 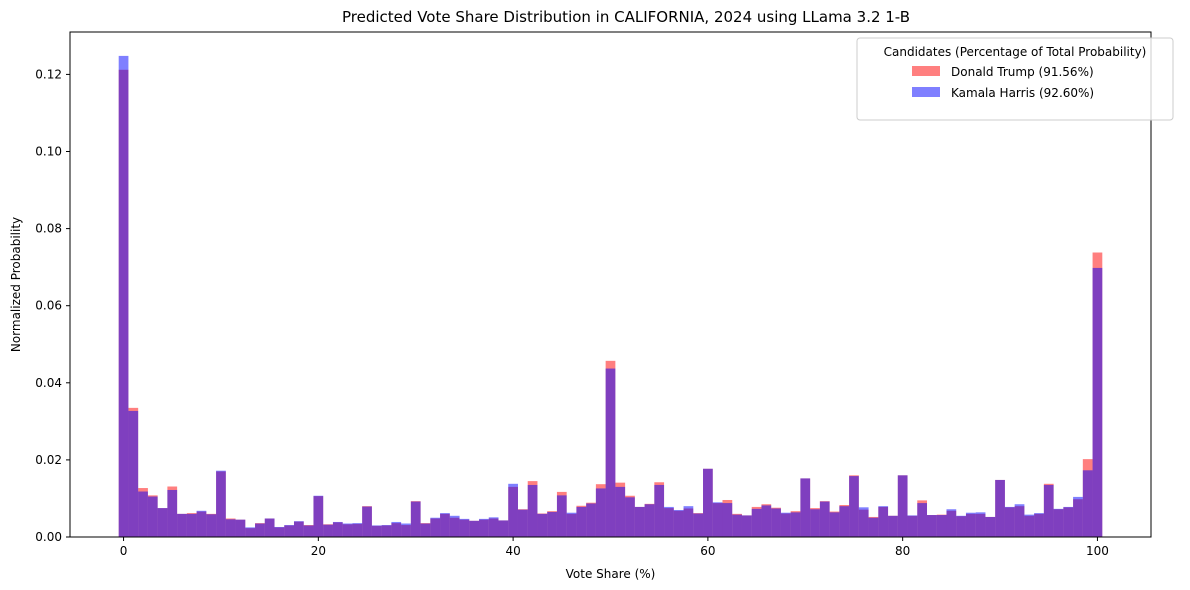 What do you see at coordinates (48, 74) in the screenshot?
I see `y-tick-label-6: 0.12` at bounding box center [48, 74].